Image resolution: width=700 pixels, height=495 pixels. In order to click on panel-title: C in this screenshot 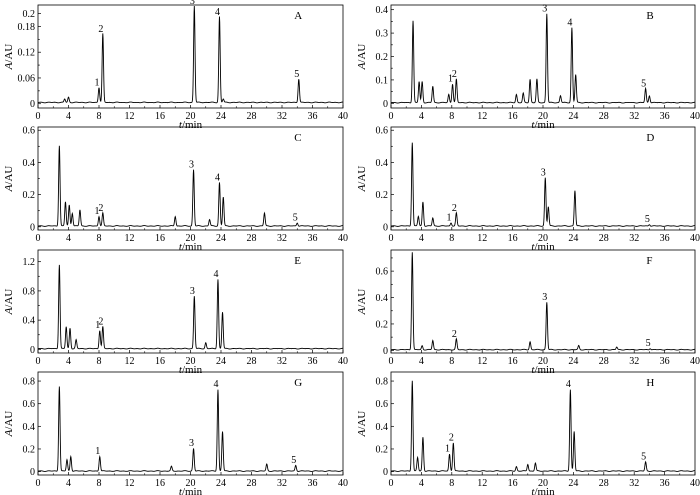, I will do `click(297, 138)`.